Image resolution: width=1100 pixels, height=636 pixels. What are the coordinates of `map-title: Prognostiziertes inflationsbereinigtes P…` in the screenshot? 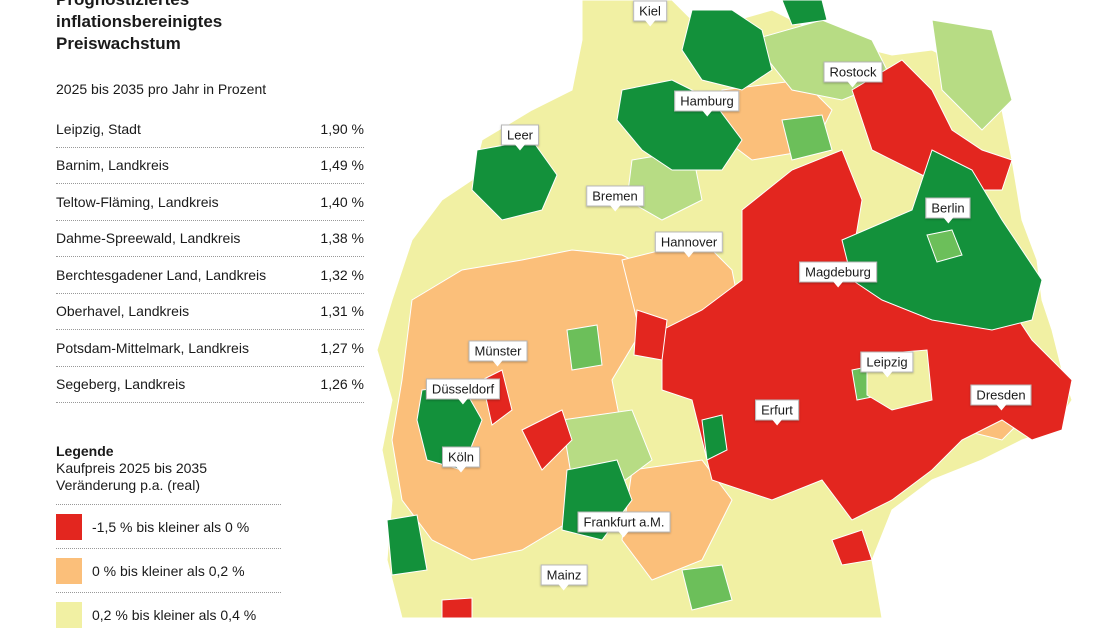 It's located at (211, 27).